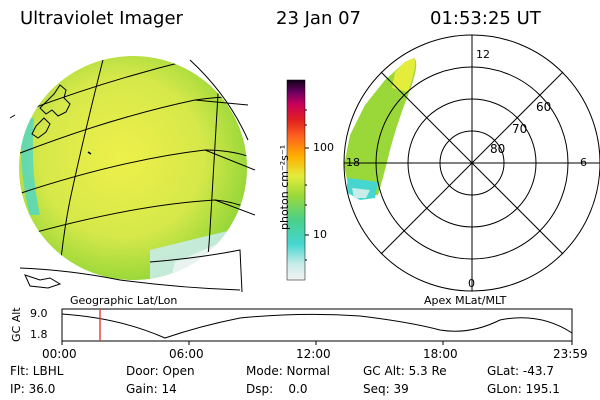  I want to click on geo-panel-label: Geographic Lat/Lon, so click(124, 300).